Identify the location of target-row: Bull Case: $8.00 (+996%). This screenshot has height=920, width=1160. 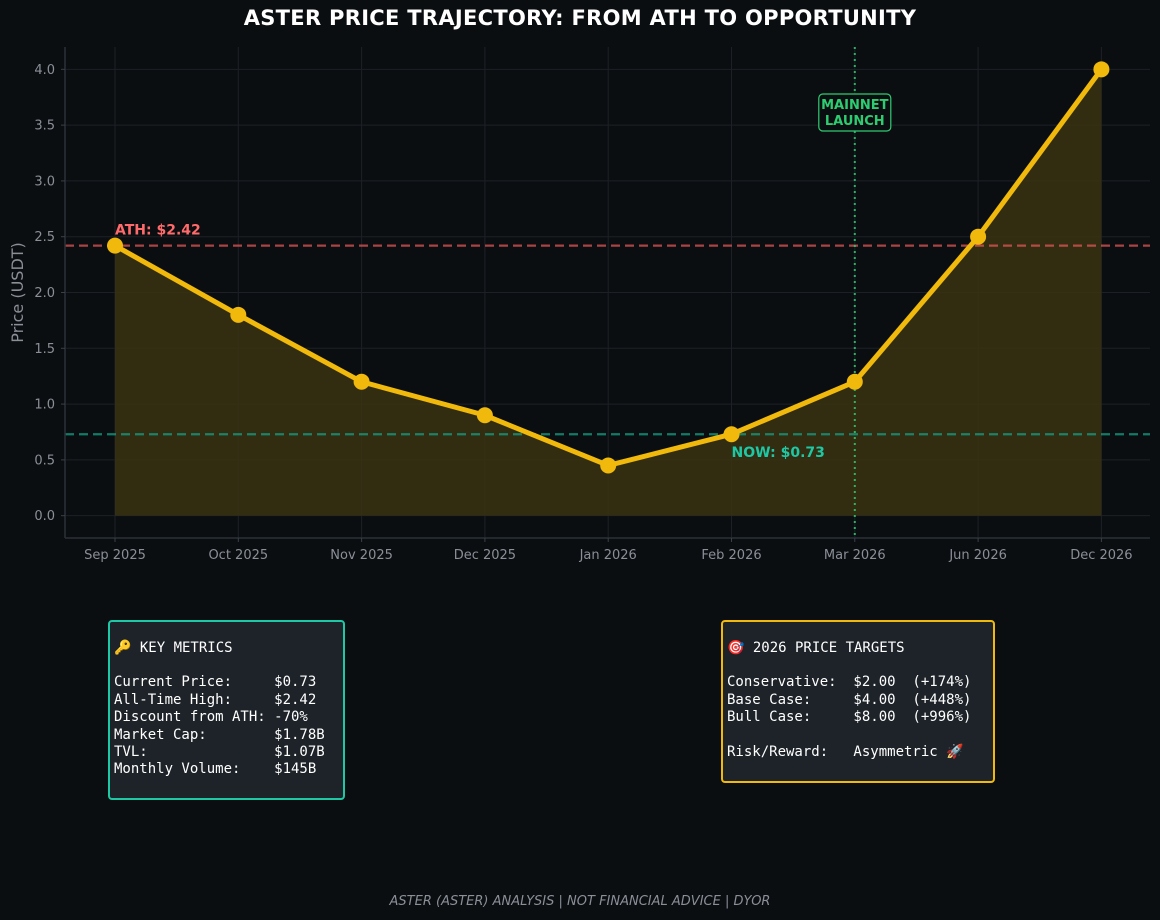
(849, 717).